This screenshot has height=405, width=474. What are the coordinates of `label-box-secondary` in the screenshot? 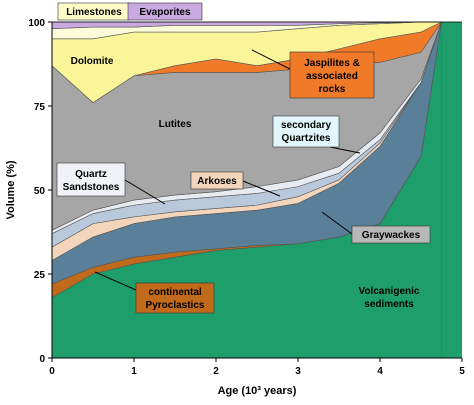 It's located at (306, 131).